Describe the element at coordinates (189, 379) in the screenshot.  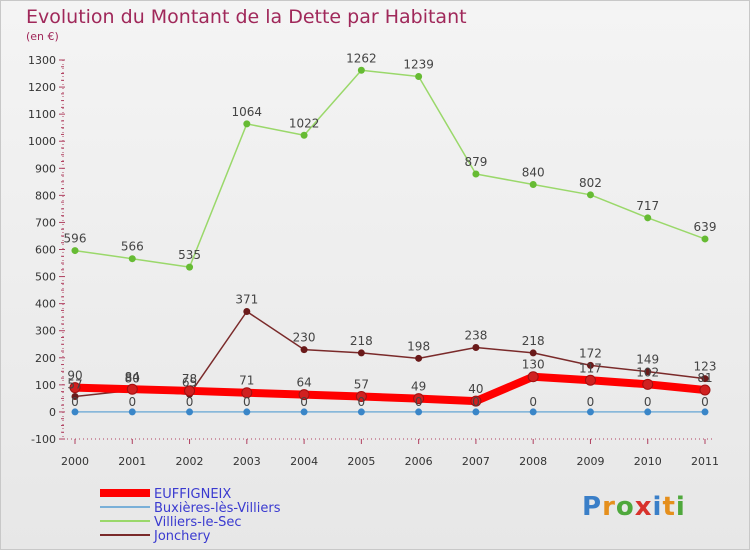
I see `data-label: 78` at that location.